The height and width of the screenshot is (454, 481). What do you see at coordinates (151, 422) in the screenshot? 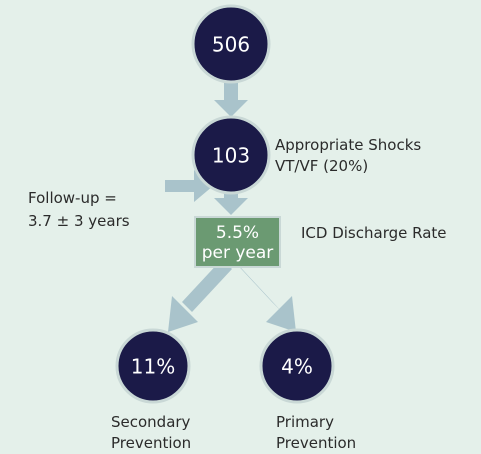
I see `node-note: Secondary` at bounding box center [151, 422].